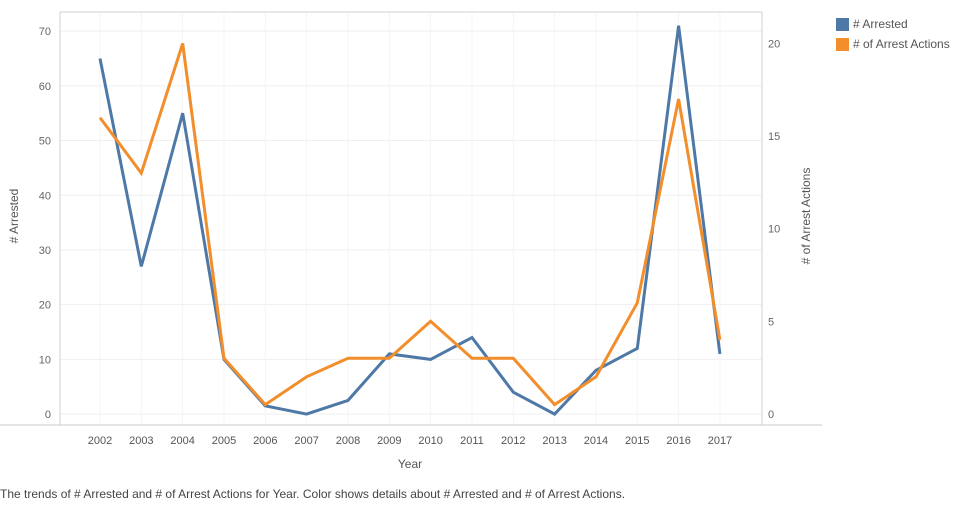 The image size is (973, 510). I want to click on legend-label: # of Arrest Actions, so click(901, 44).